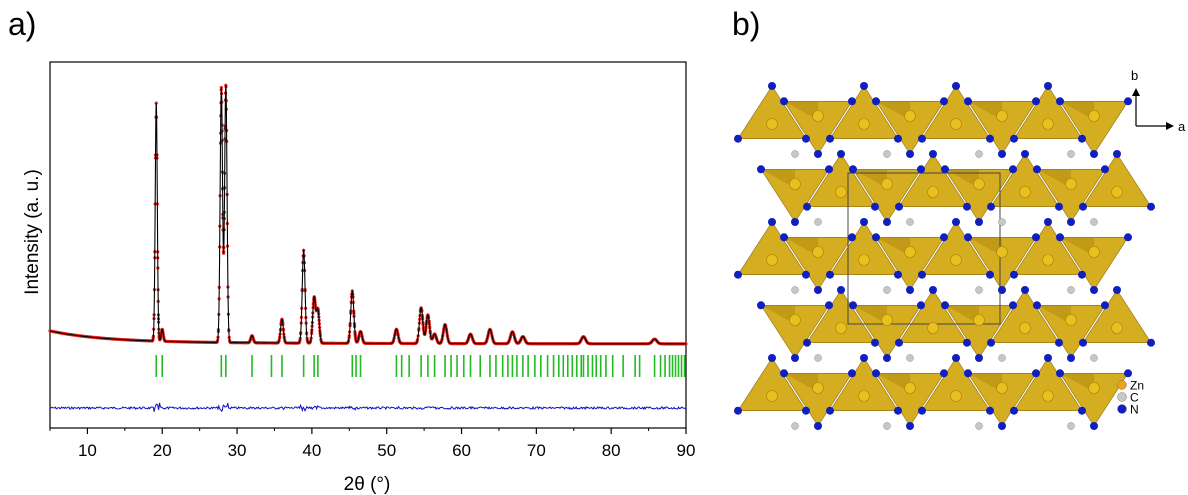  Describe the element at coordinates (367, 484) in the screenshot. I see `x-axis-label: 2θ (°)` at that location.